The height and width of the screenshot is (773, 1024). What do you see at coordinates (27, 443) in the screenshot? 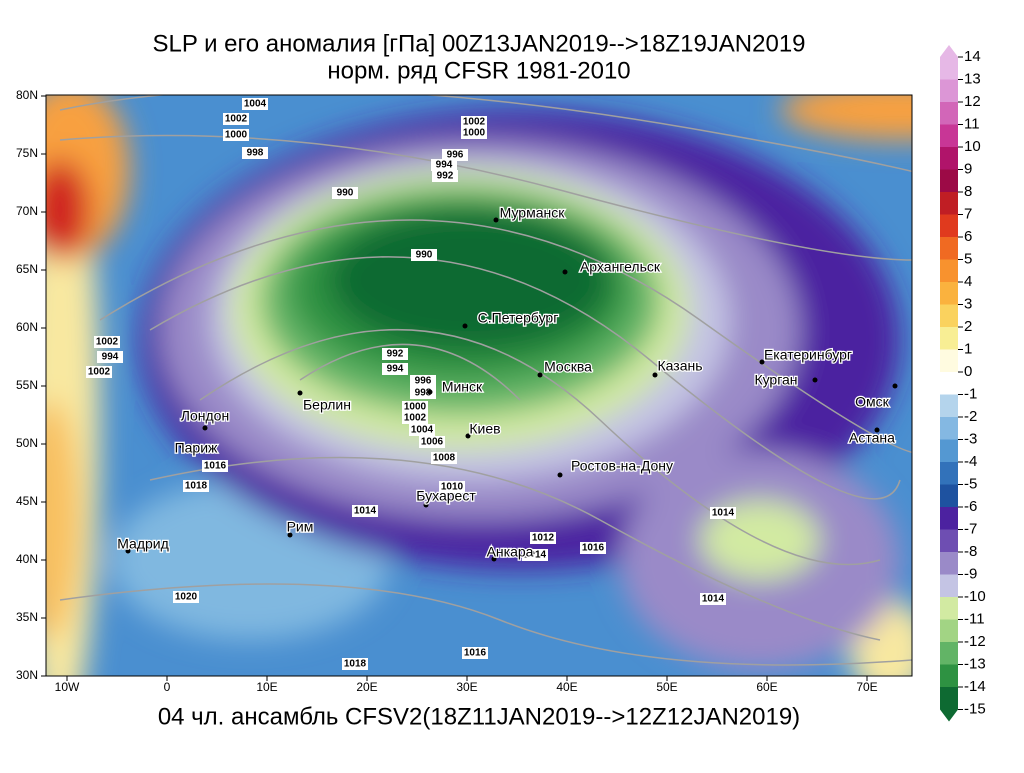
I see `lat-label: 50N` at bounding box center [27, 443].